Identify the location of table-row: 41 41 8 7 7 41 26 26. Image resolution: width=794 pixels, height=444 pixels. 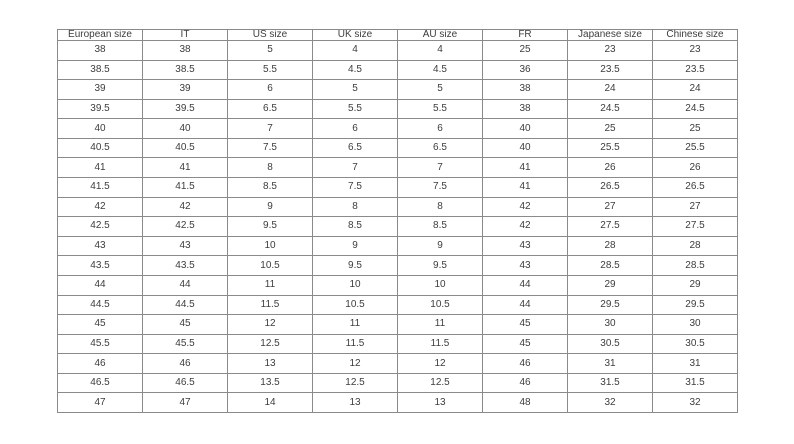
(397, 168).